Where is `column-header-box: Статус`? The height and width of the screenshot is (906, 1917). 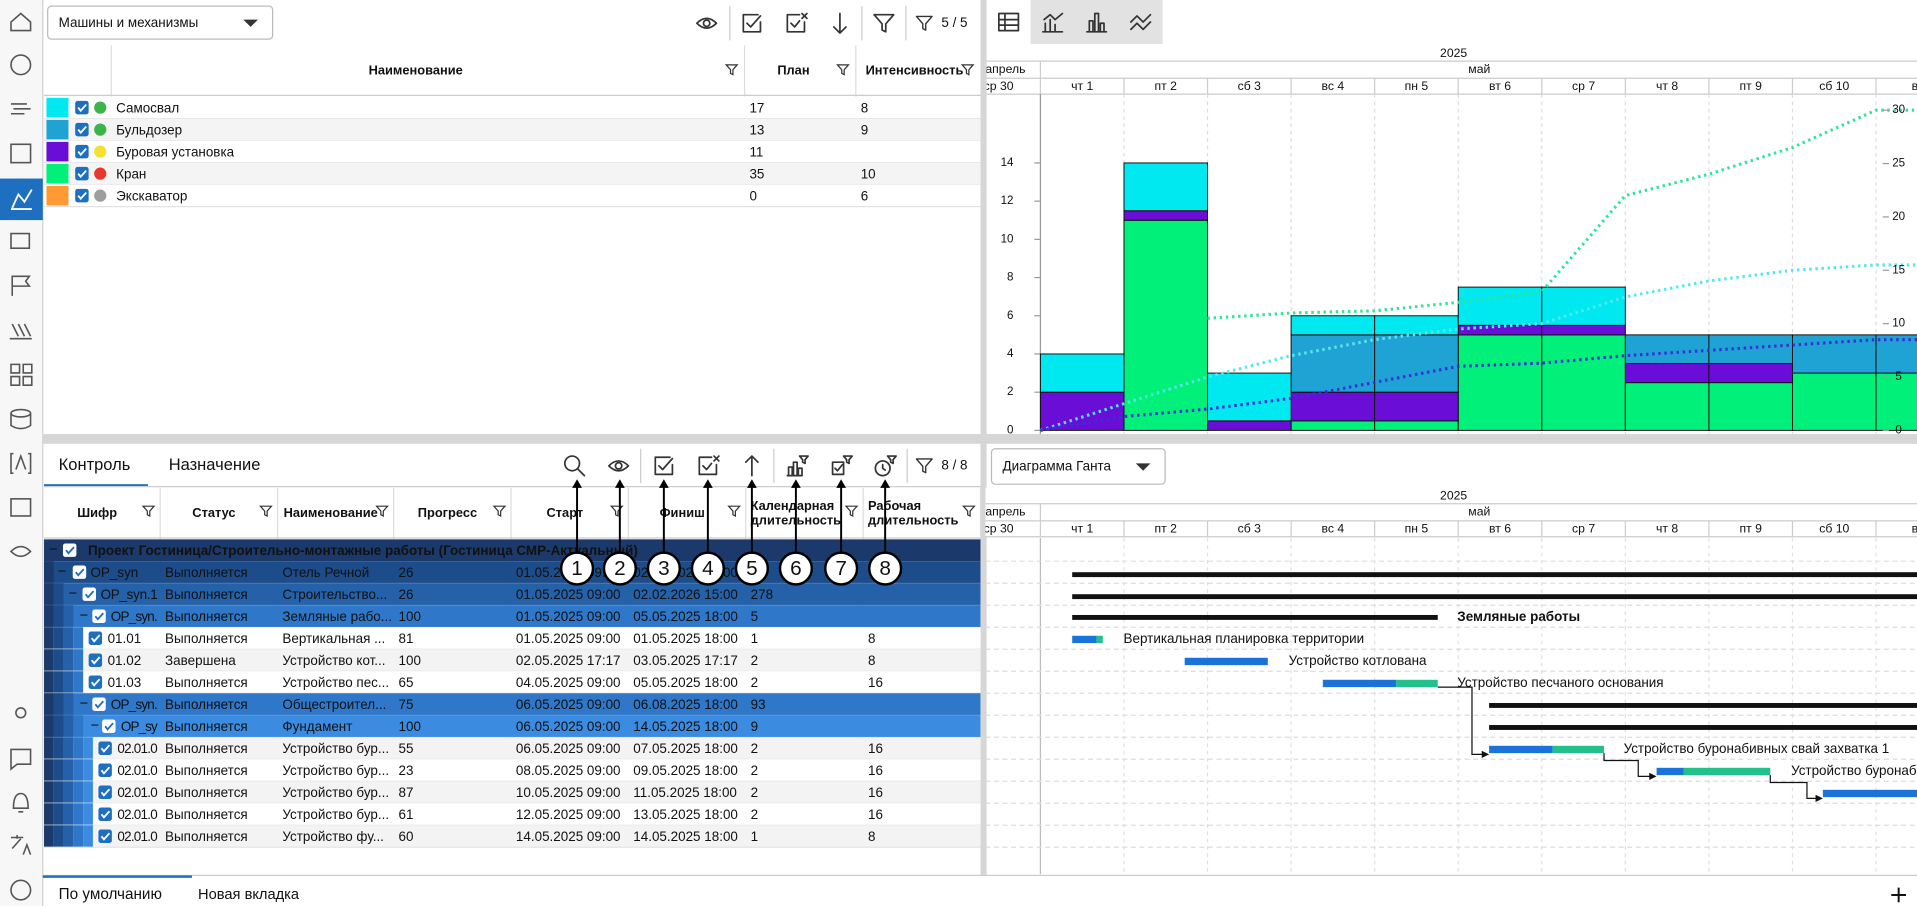
column-header-box: Статус is located at coordinates (213, 513).